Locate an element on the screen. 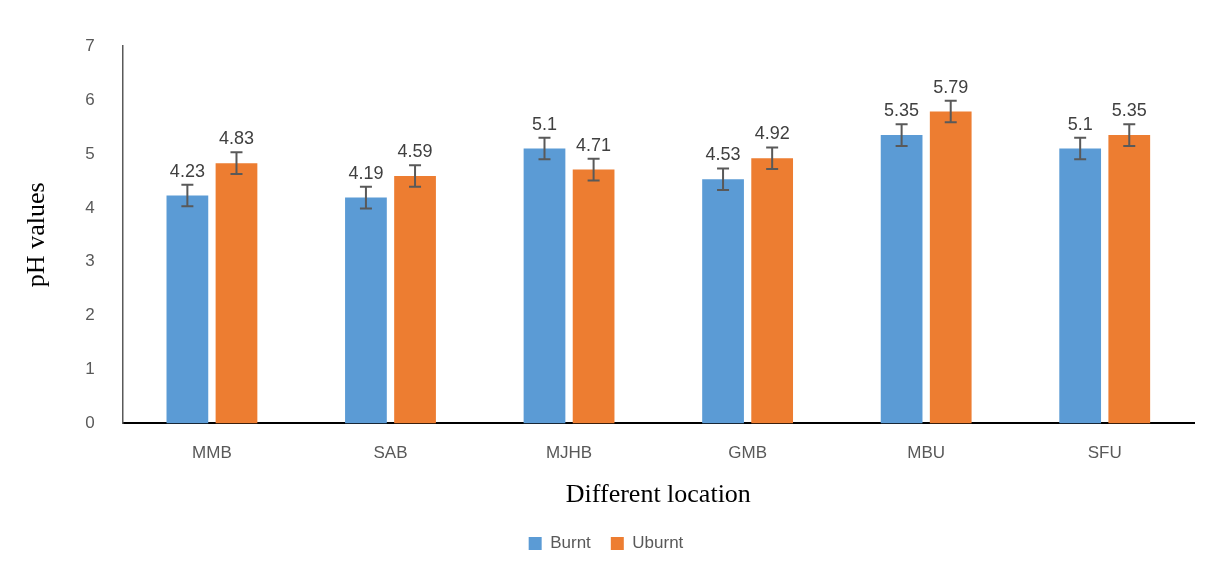  x-tick-label: SFU is located at coordinates (1104, 453).